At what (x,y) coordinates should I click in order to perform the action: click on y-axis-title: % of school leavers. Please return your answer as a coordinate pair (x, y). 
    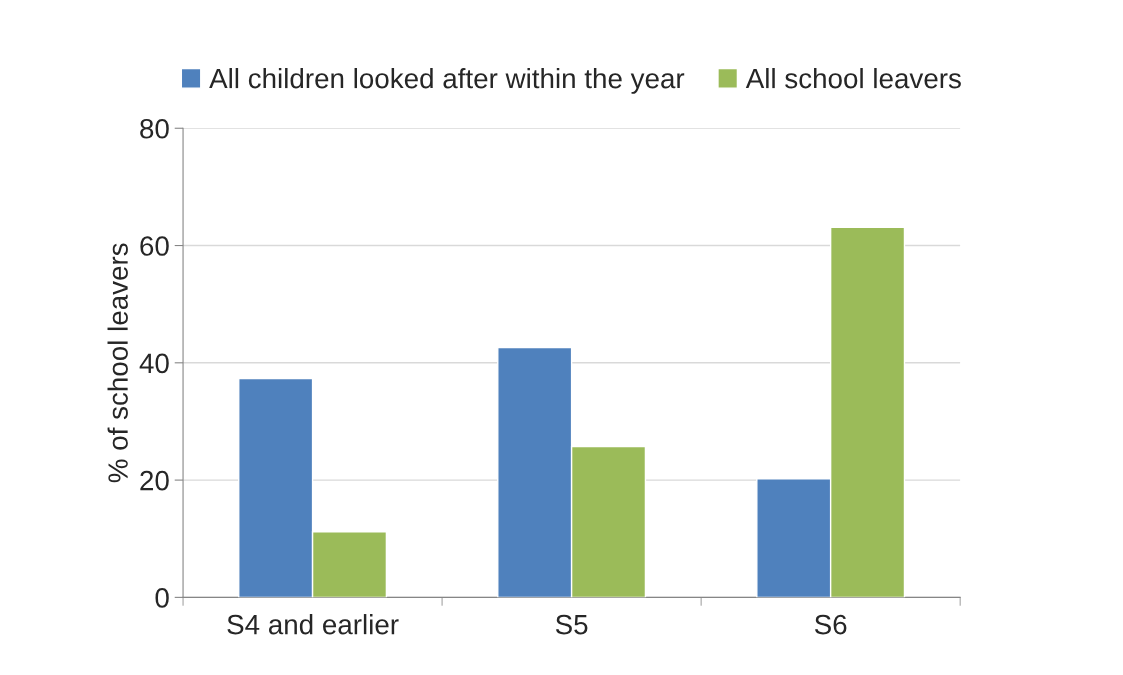
    Looking at the image, I should click on (117, 363).